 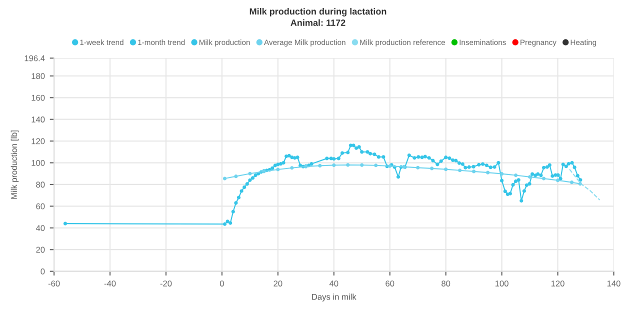 What do you see at coordinates (334, 298) in the screenshot?
I see `x-axis-title: Days in milk` at bounding box center [334, 298].